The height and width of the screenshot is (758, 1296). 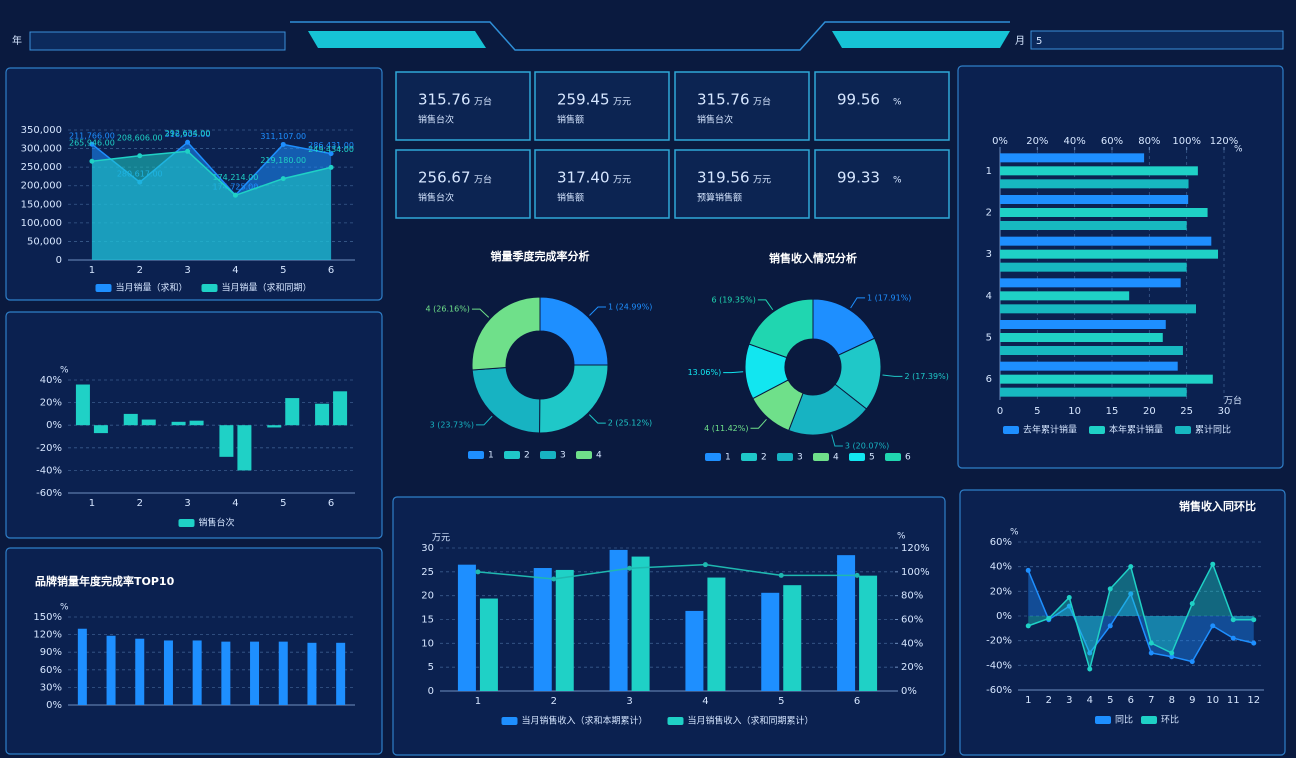 What do you see at coordinates (1149, 411) in the screenshot?
I see `x-tick-label: 20` at bounding box center [1149, 411].